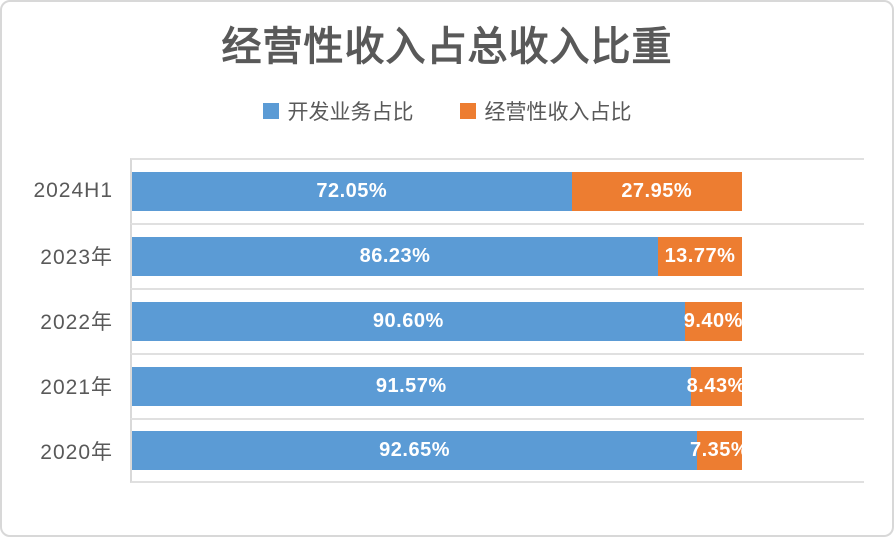  I want to click on chart-row: 2020年 92.65% 7.35%, so click(433, 450).